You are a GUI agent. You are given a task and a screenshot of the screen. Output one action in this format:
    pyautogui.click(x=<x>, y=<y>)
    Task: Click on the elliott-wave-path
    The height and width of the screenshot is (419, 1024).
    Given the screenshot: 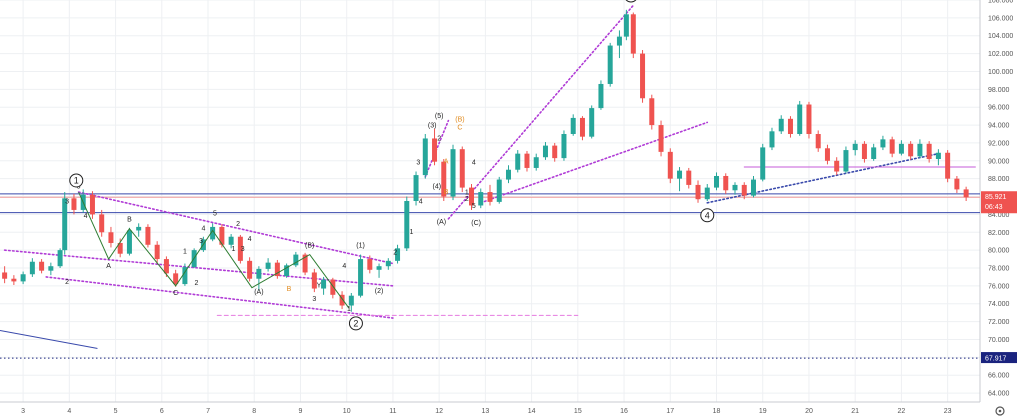 What is the action you would take?
    pyautogui.click(x=214, y=250)
    